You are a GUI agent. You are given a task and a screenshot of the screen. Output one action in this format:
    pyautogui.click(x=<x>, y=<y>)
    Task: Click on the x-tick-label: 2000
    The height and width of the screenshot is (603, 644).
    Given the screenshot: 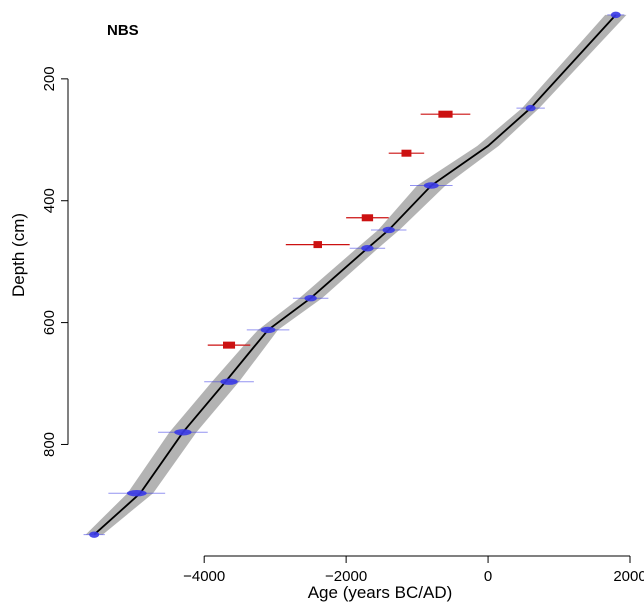 What is the action you would take?
    pyautogui.click(x=628, y=576)
    